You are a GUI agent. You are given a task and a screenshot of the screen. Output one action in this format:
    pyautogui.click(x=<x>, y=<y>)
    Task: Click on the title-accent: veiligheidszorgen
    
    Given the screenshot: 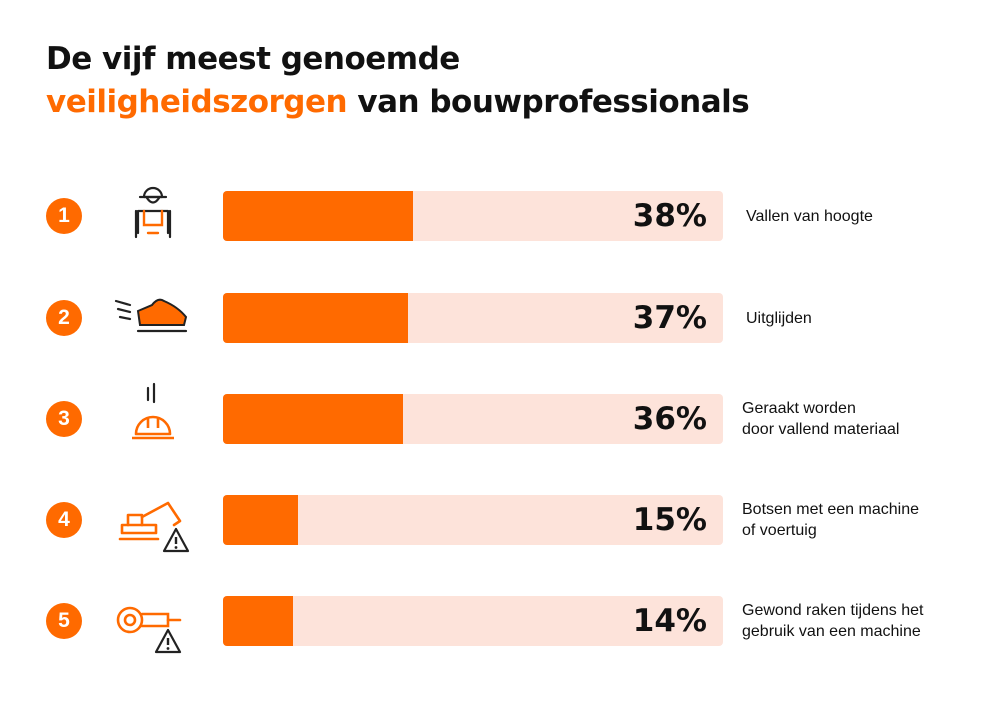 What is the action you would take?
    pyautogui.click(x=197, y=102)
    